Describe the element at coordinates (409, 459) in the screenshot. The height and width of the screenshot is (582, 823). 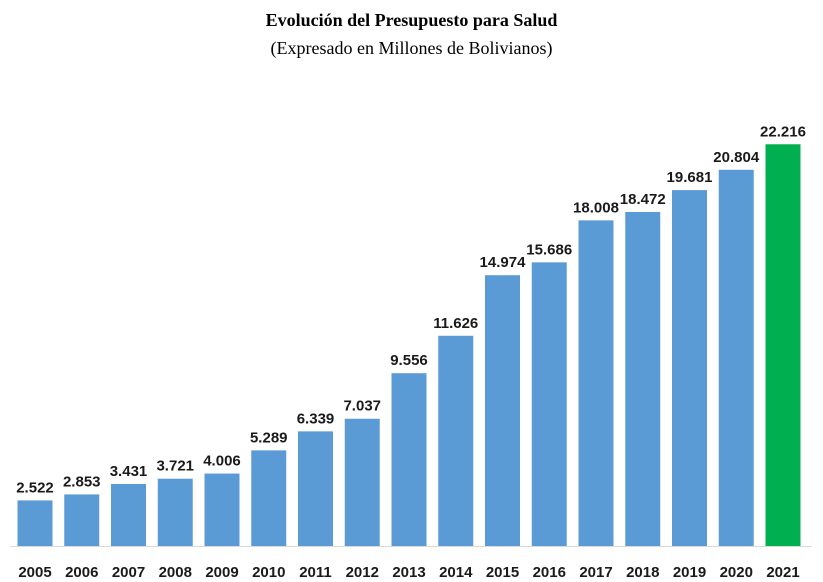
I see `bar-2013` at that location.